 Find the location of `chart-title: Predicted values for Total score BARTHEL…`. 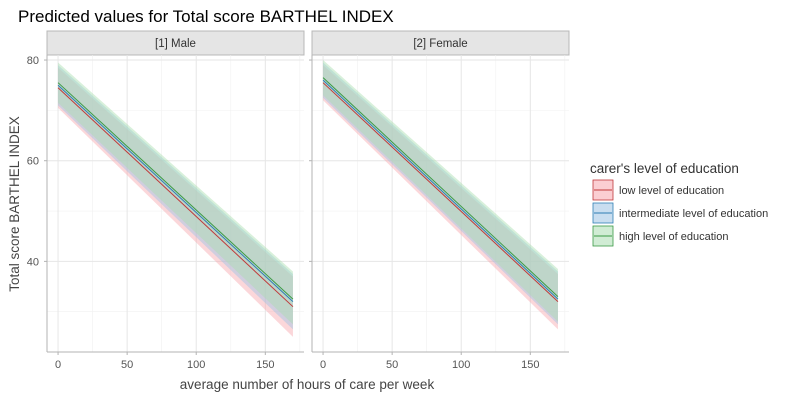

chart-title: Predicted values for Total score BARTHEL… is located at coordinates (206, 16).